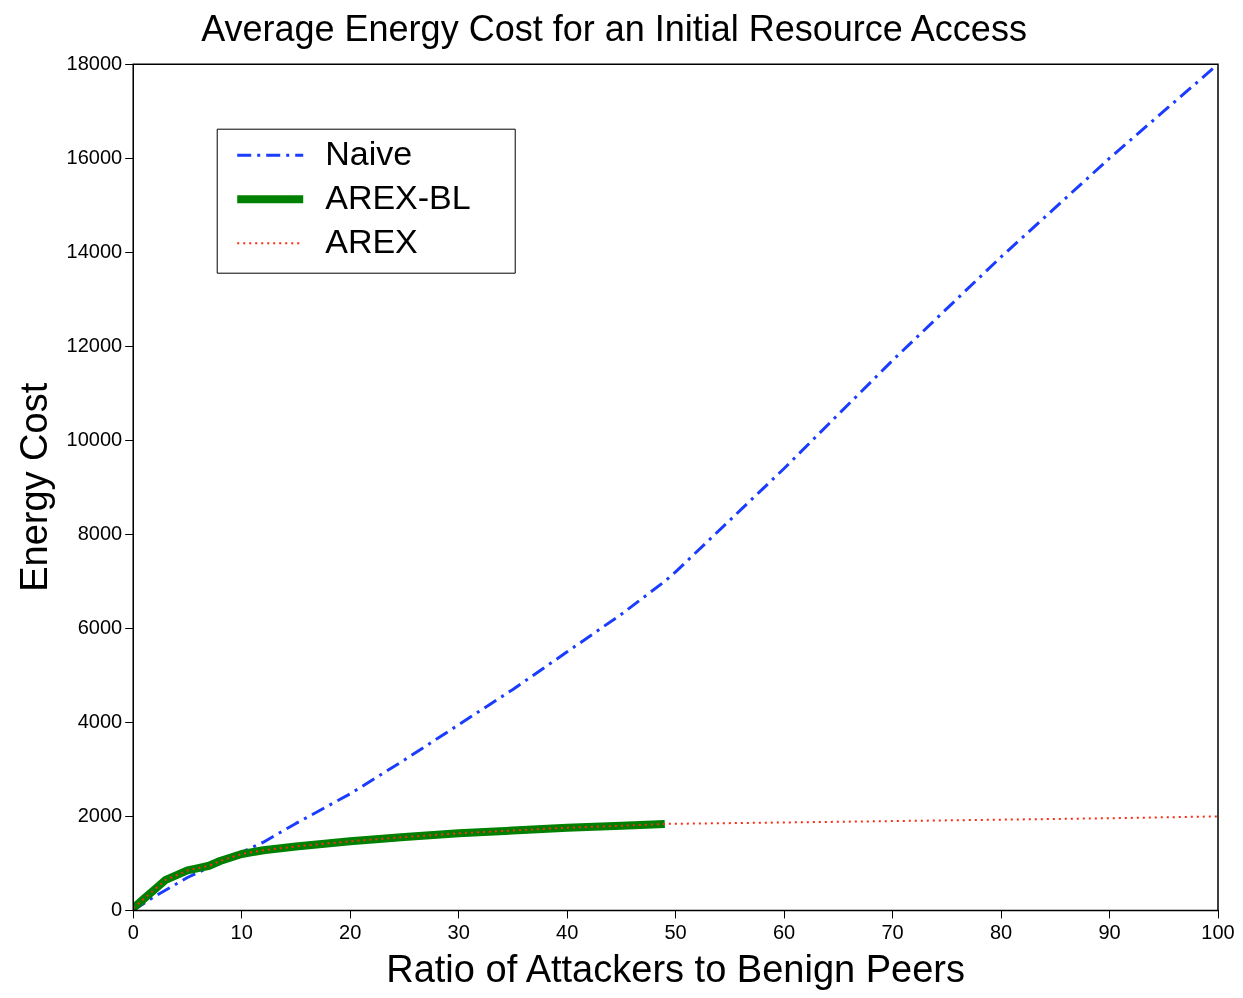 The image size is (1243, 998). What do you see at coordinates (675, 931) in the screenshot?
I see `x-tick-label: 50` at bounding box center [675, 931].